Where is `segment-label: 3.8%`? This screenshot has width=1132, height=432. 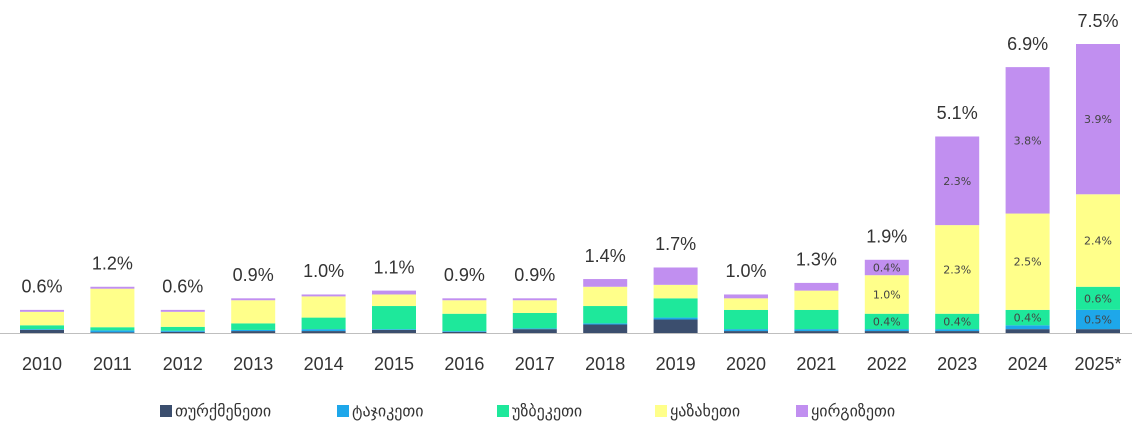
segment-label: 3.8% is located at coordinates (1028, 140).